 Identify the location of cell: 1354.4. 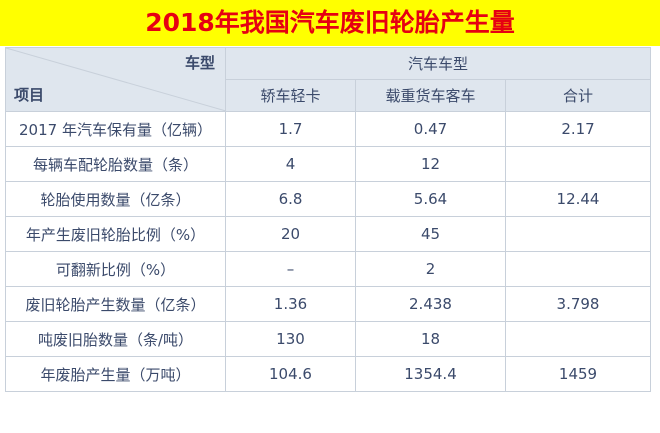
(430, 374).